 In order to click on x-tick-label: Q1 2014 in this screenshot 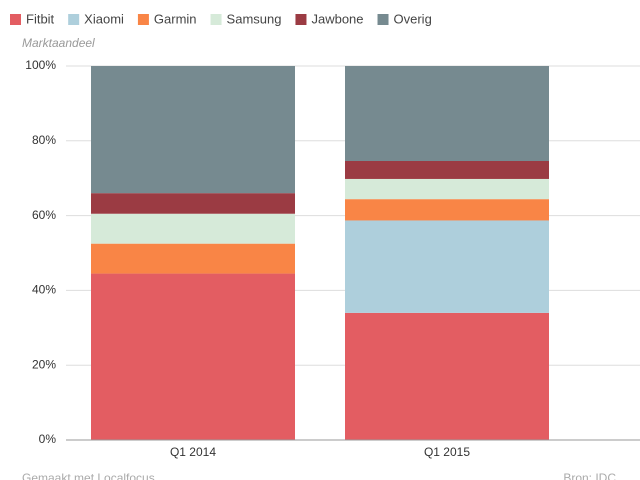, I will do `click(193, 452)`.